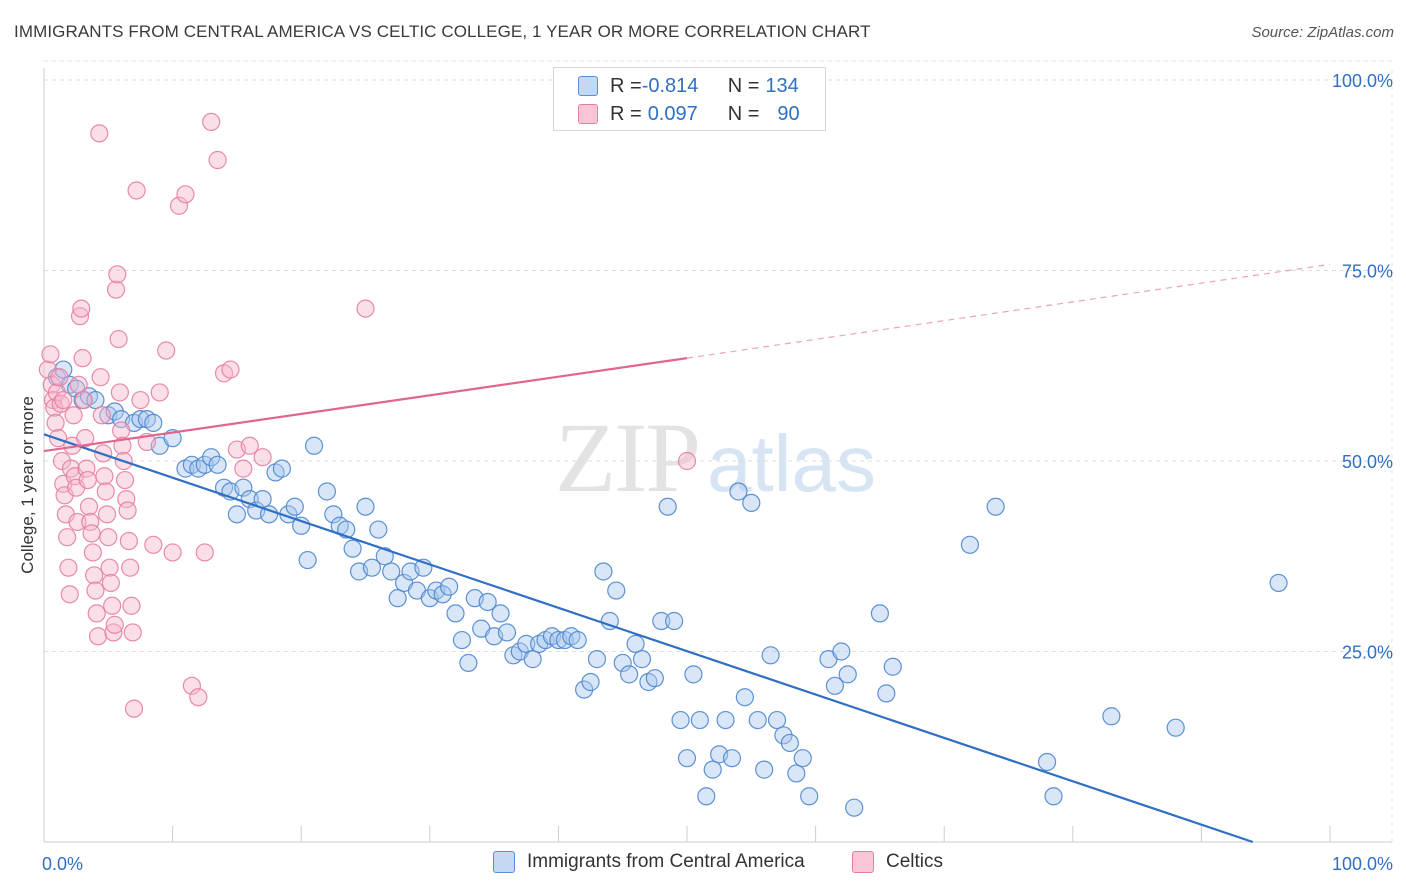 This screenshot has width=1406, height=892. What do you see at coordinates (1362, 81) in the screenshot?
I see `y-tick-label: 100.0%` at bounding box center [1362, 81].